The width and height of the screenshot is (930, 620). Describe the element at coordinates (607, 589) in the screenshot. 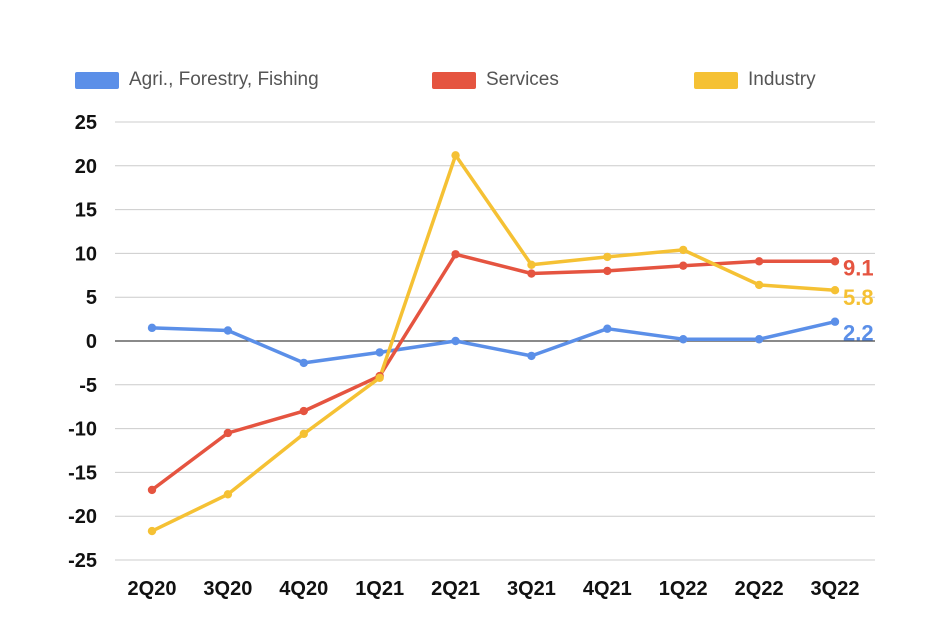

I see `x-tick-label: 4Q21` at that location.